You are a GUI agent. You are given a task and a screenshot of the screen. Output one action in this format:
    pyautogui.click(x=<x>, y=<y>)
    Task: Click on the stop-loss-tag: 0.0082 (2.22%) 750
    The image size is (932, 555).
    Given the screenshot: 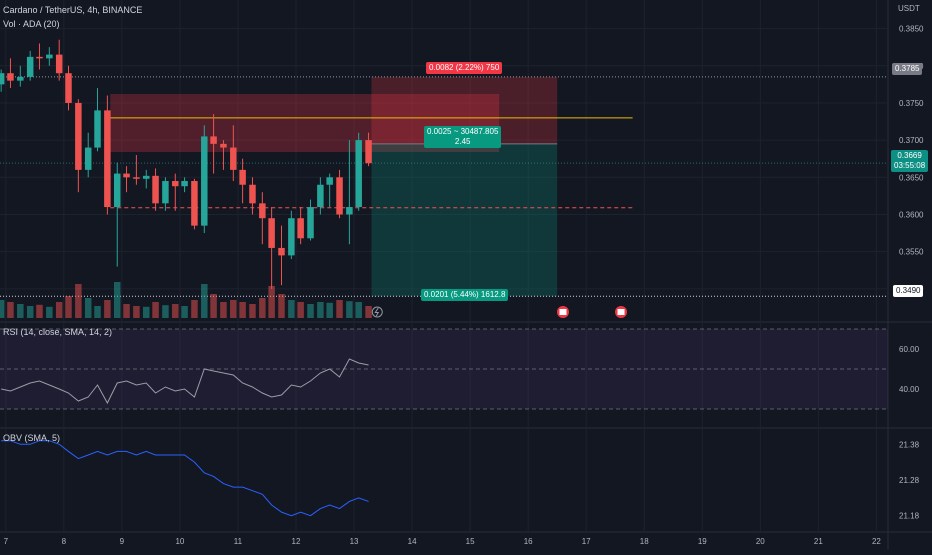 What is the action you would take?
    pyautogui.click(x=464, y=68)
    